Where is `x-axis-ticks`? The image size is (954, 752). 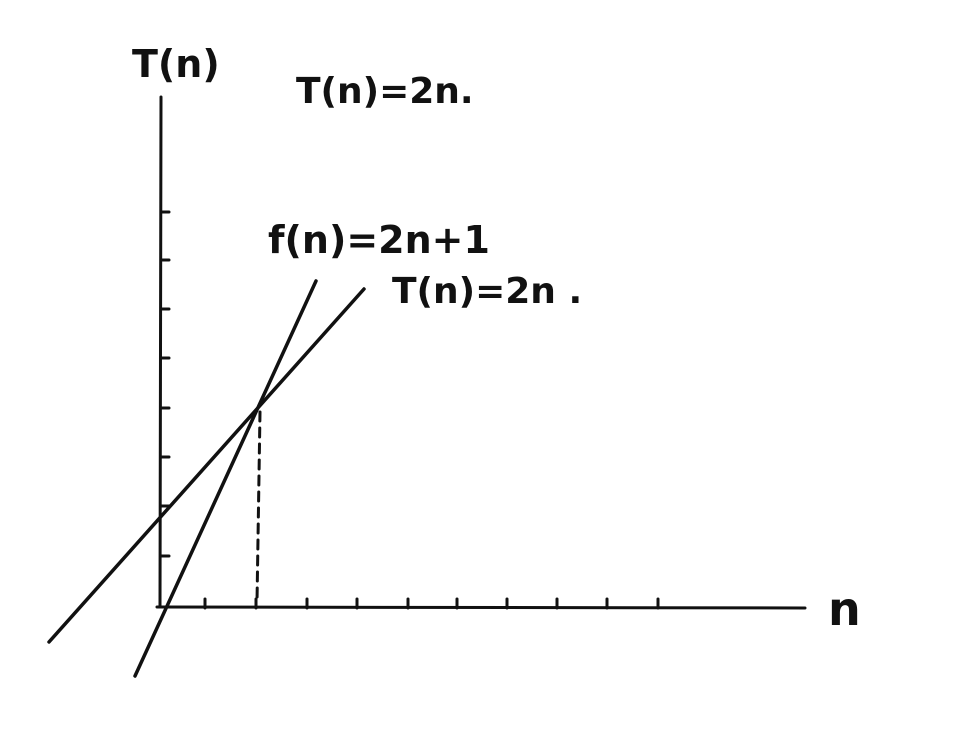
x-axis-ticks is located at coordinates (431, 603).